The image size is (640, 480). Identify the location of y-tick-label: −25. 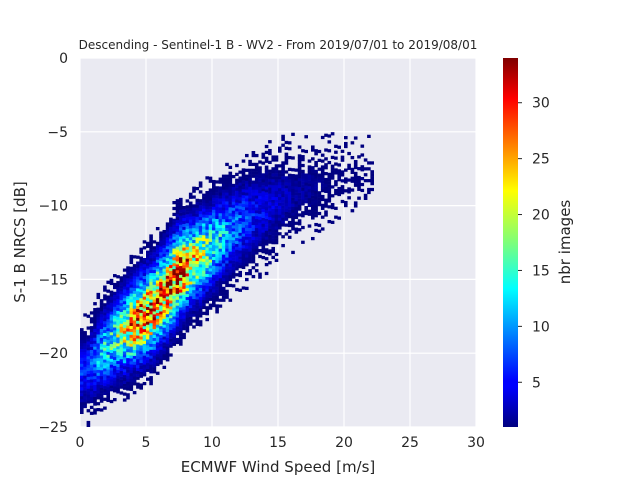
(53, 428).